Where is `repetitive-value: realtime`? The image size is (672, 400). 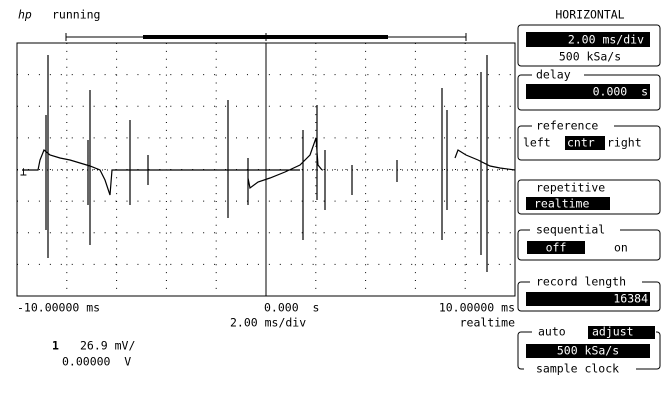
repetitive-value: realtime is located at coordinates (561, 204).